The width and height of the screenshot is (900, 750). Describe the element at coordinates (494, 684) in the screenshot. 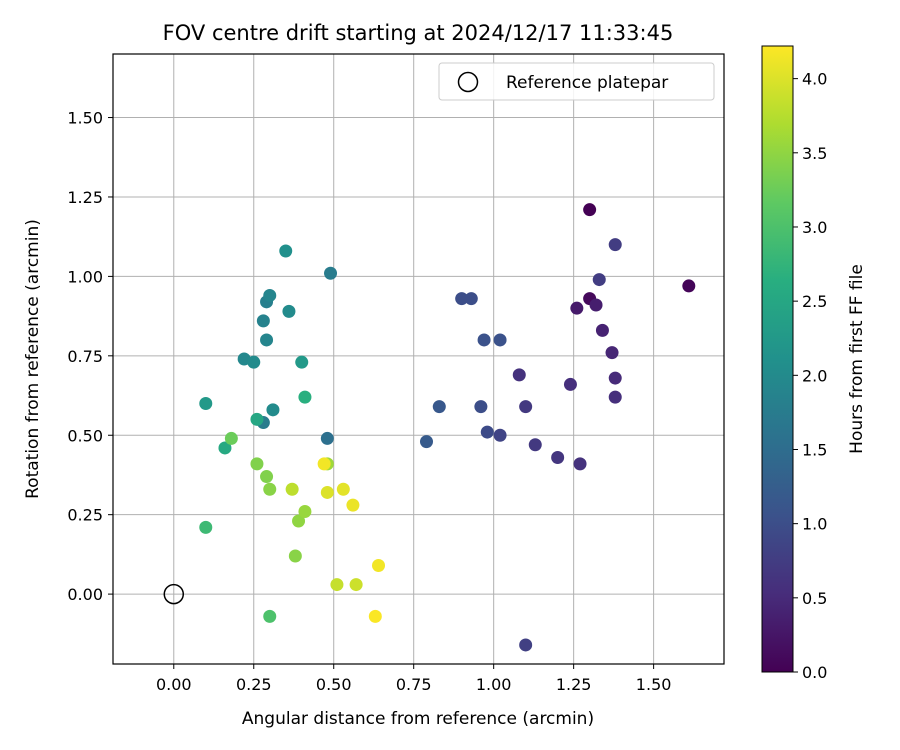

I see `x-tick-label: 1.00` at that location.